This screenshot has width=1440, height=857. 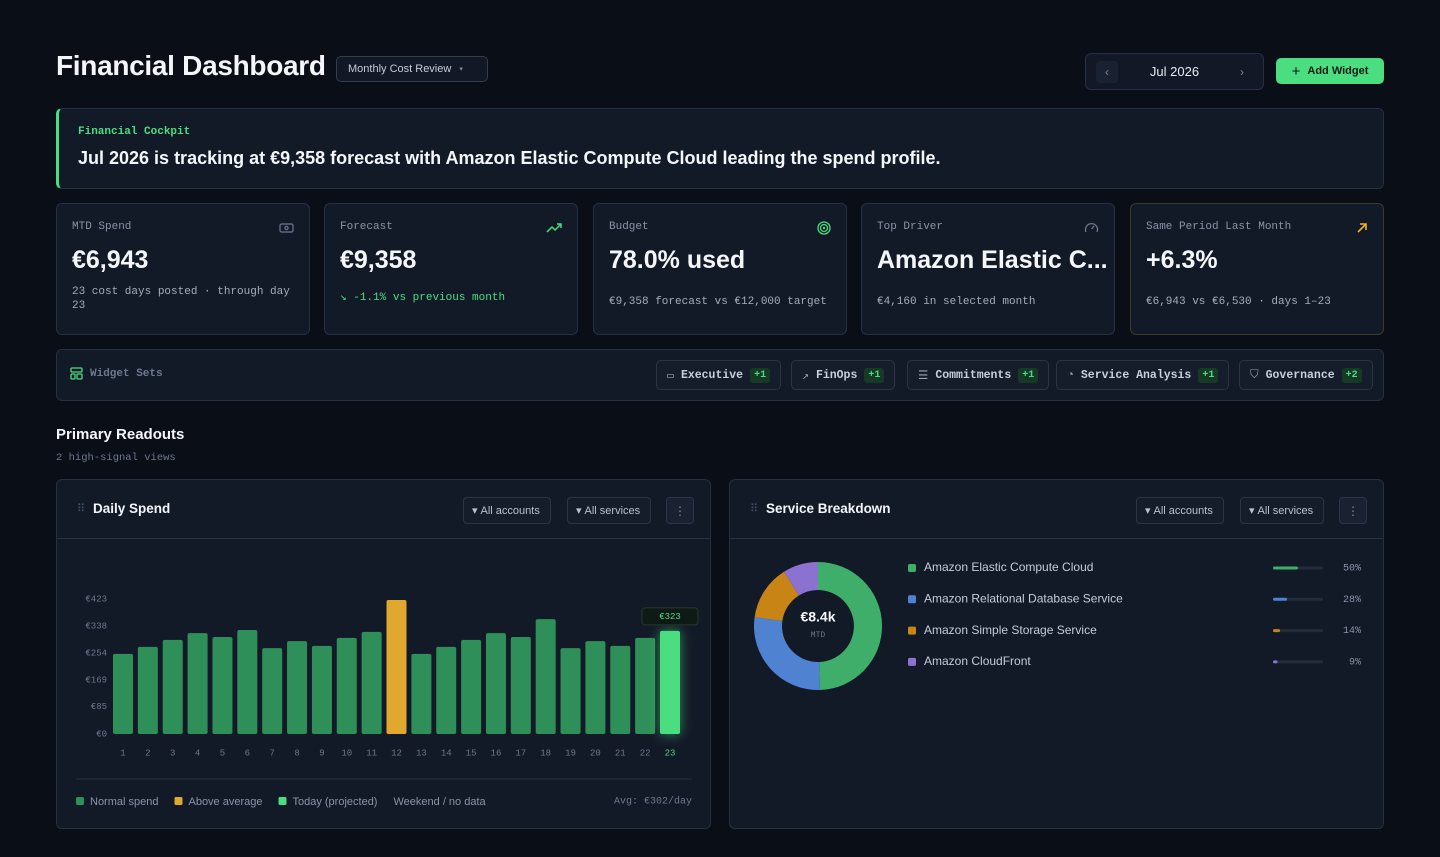 I want to click on share-track, so click(x=1298, y=631).